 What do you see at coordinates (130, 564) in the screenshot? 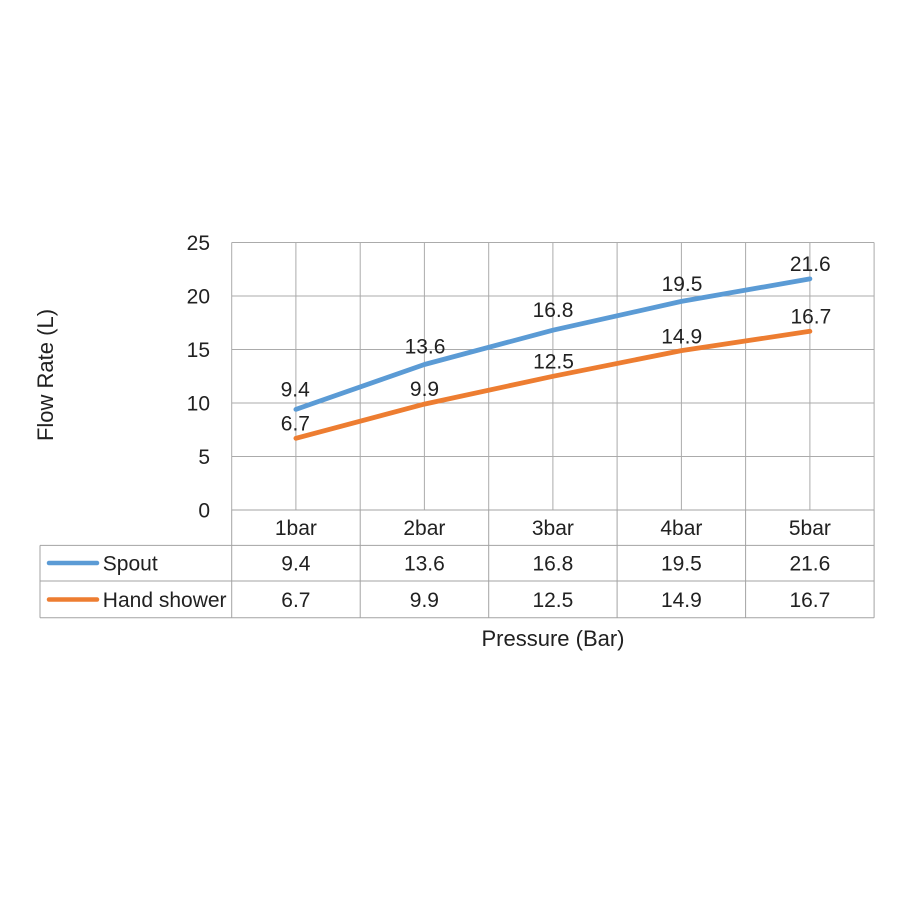
I see `svg-text: Spout` at bounding box center [130, 564].